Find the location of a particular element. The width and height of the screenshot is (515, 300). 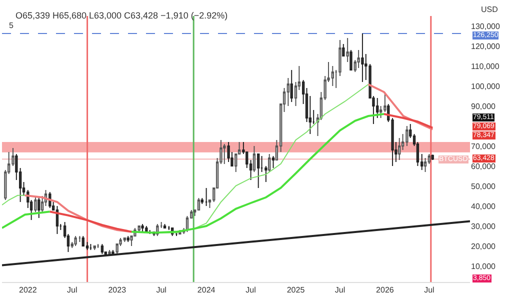

x-tick-label: 2023 is located at coordinates (117, 290).